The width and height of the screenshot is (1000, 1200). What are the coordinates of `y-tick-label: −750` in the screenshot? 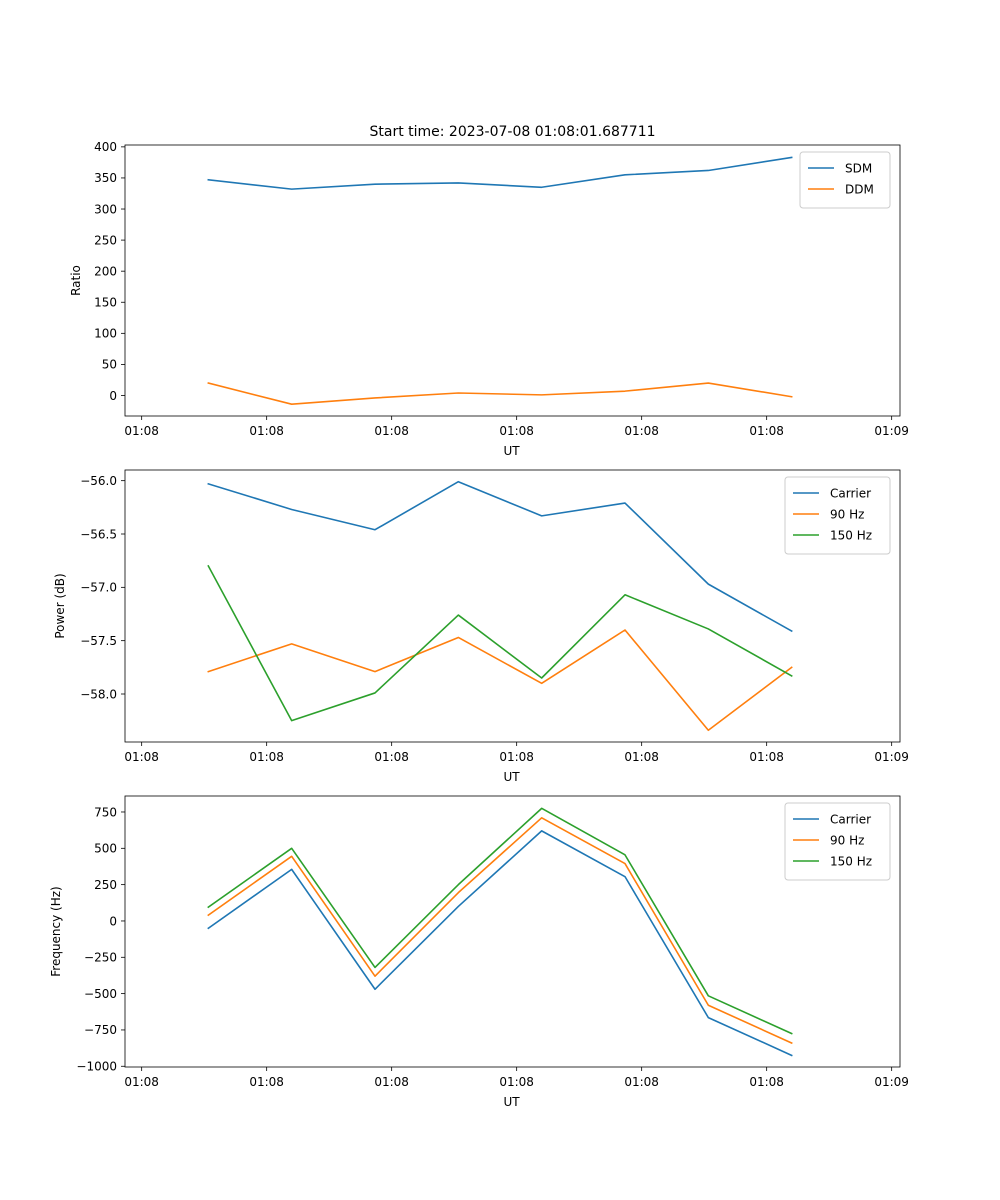 It's located at (100, 1030).